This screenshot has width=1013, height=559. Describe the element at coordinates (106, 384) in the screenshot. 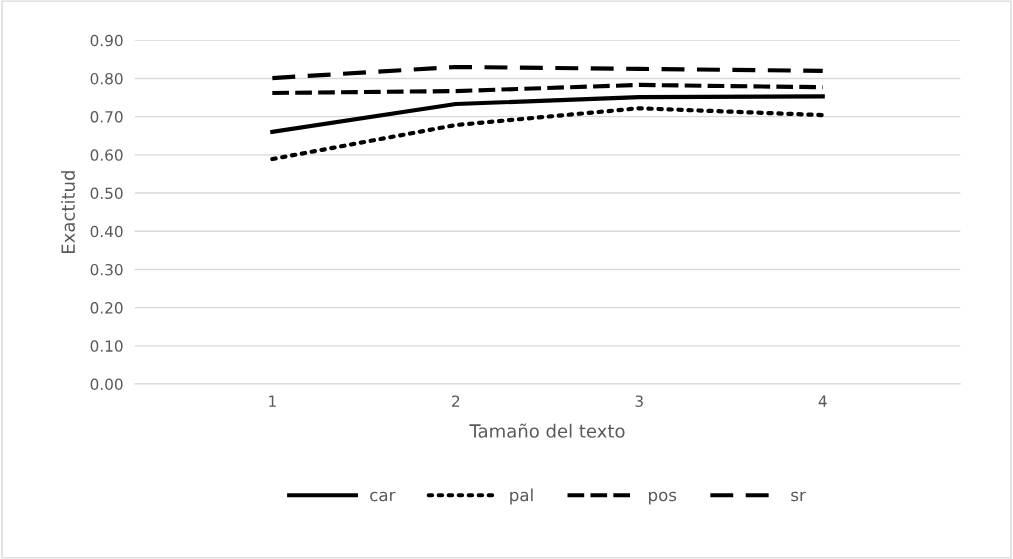

I see `y-tick-label: 0.00` at that location.